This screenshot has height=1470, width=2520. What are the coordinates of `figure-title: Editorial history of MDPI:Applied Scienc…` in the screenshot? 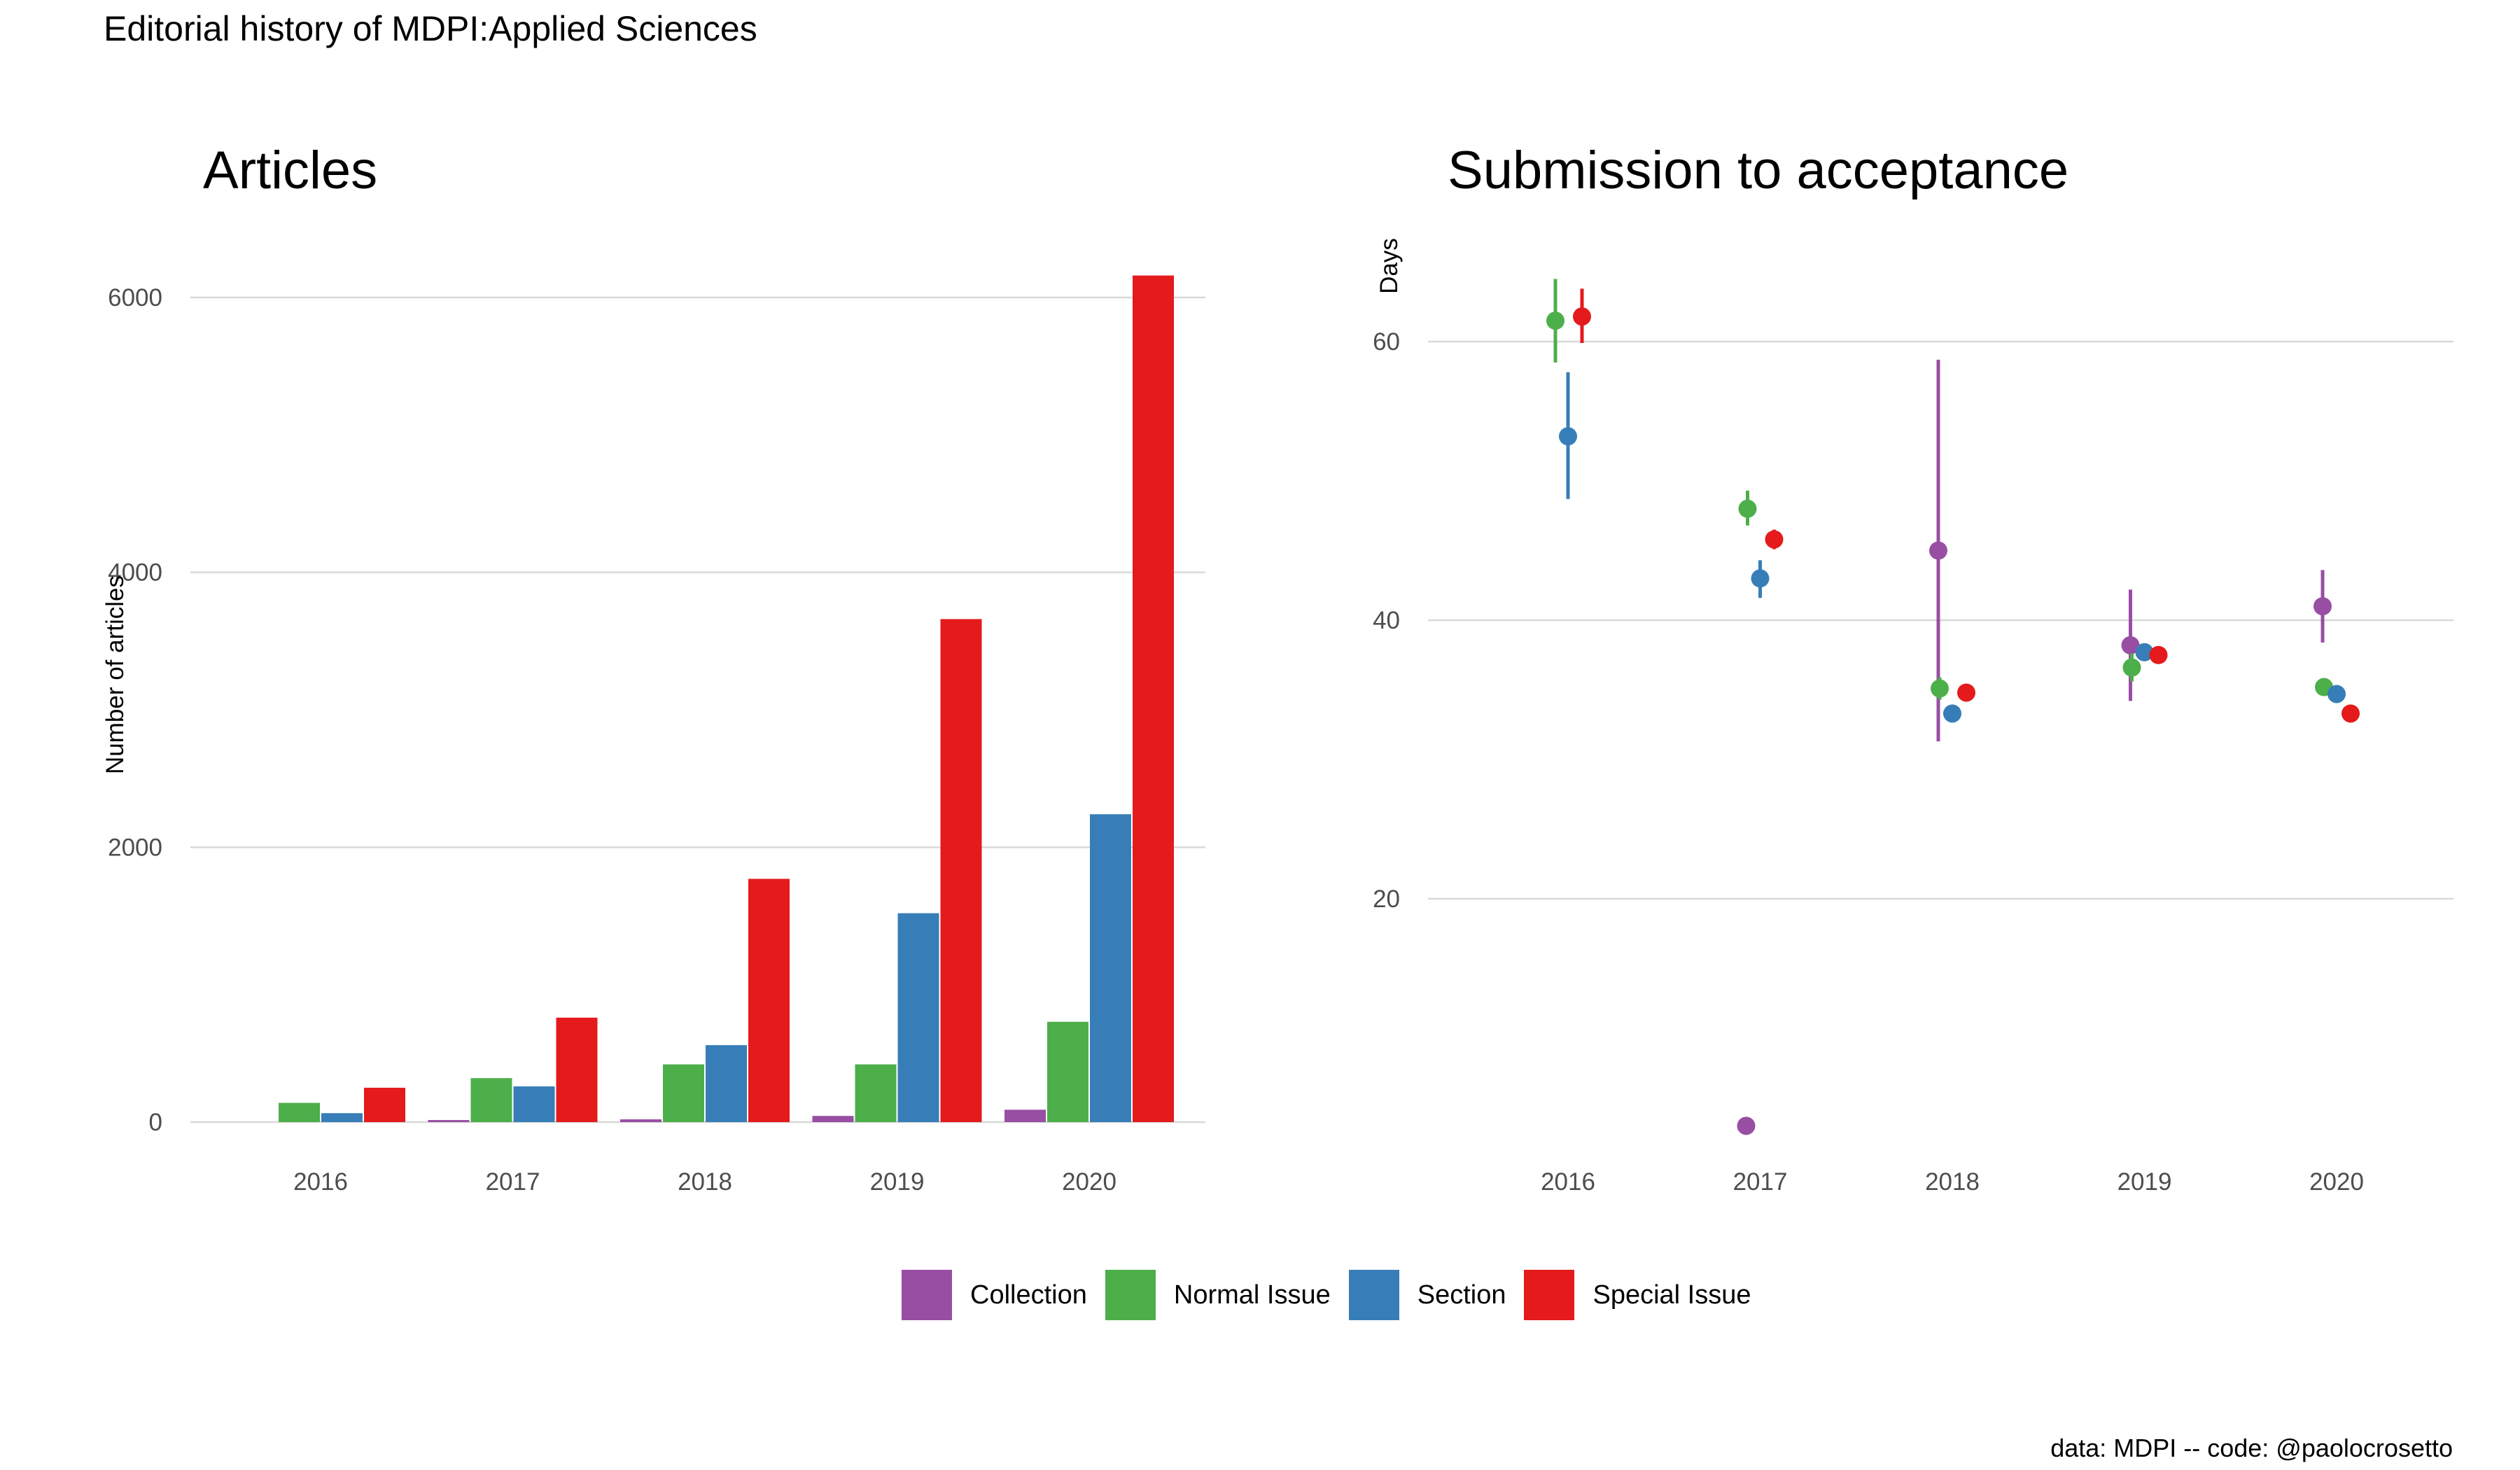 It's located at (430, 28).